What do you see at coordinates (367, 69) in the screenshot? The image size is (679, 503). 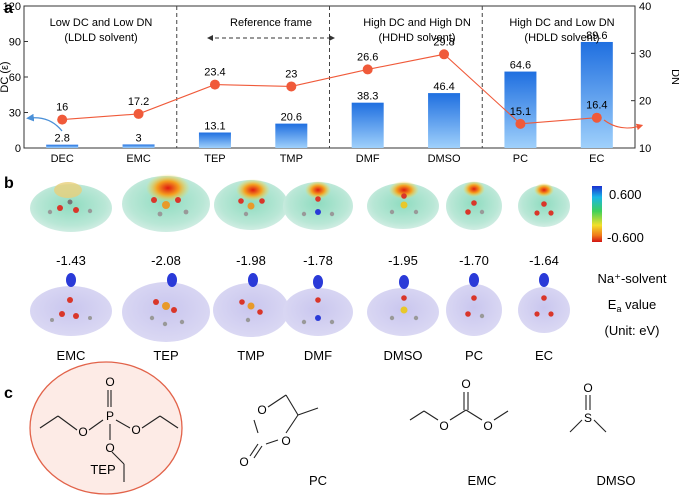 I see `dn-point-dmf` at bounding box center [367, 69].